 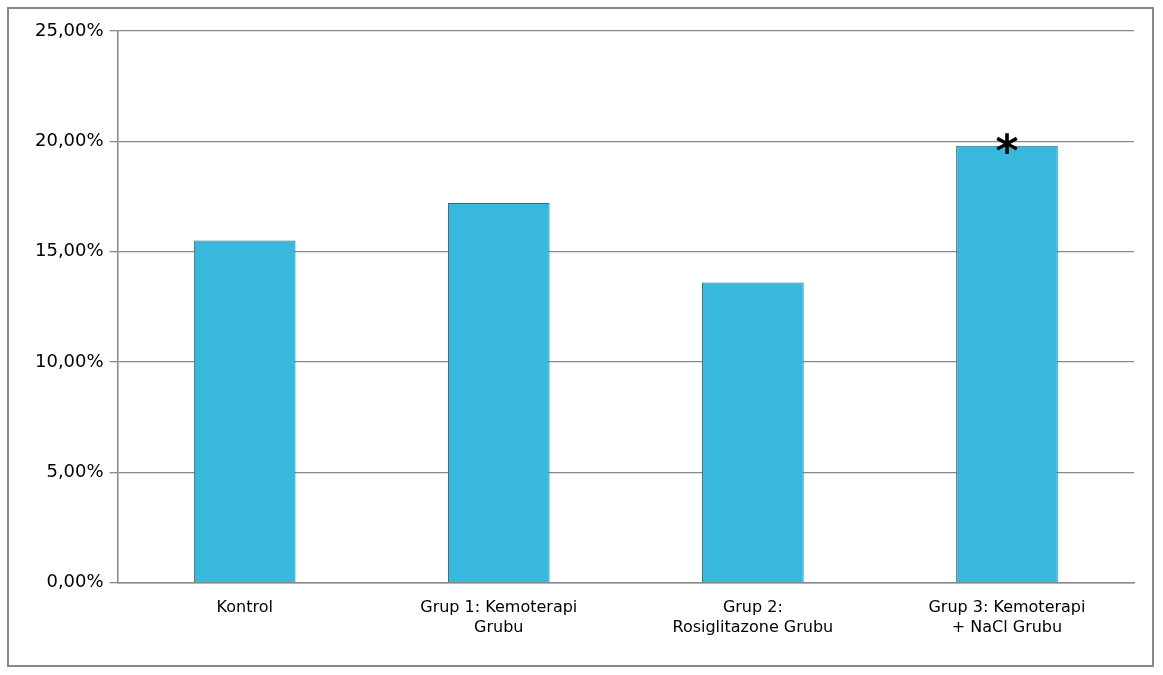 What do you see at coordinates (69, 139) in the screenshot?
I see `y-tick-label: 20,00%` at bounding box center [69, 139].